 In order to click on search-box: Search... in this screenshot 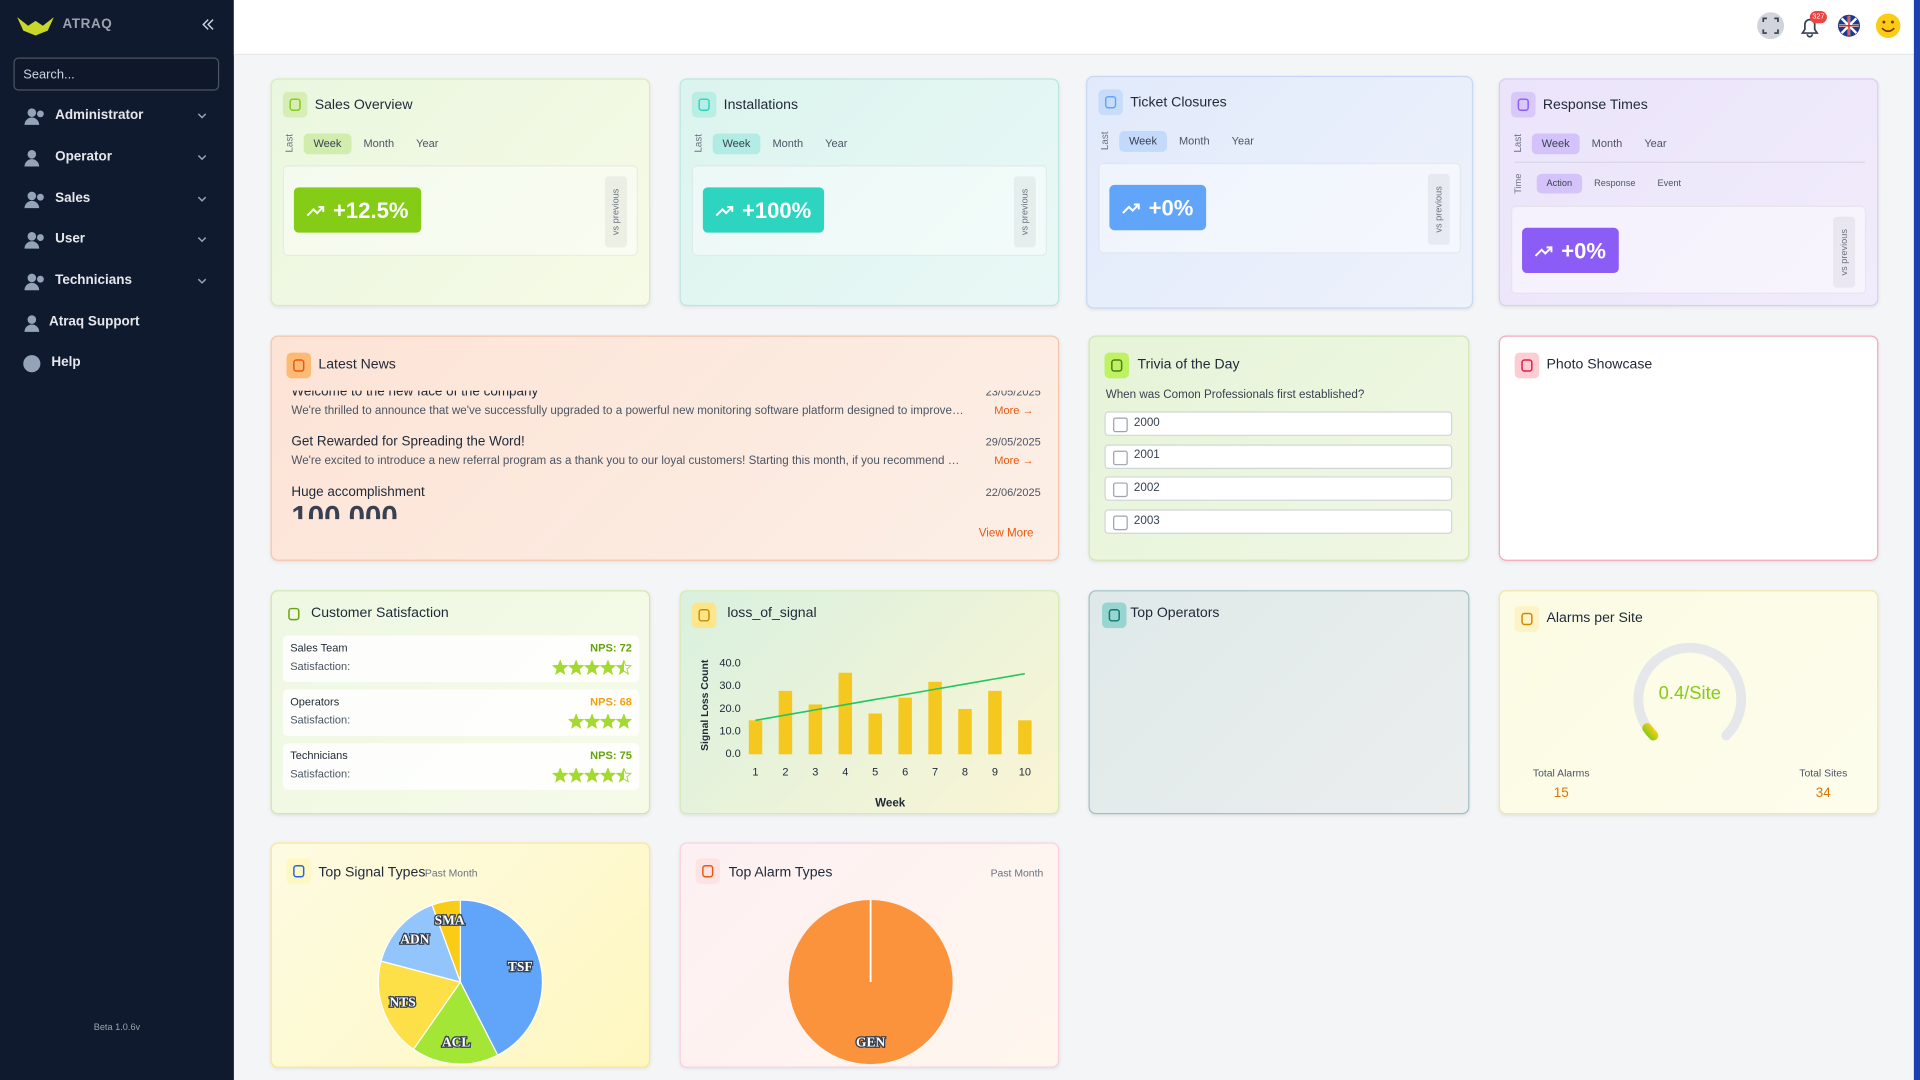, I will do `click(116, 74)`.